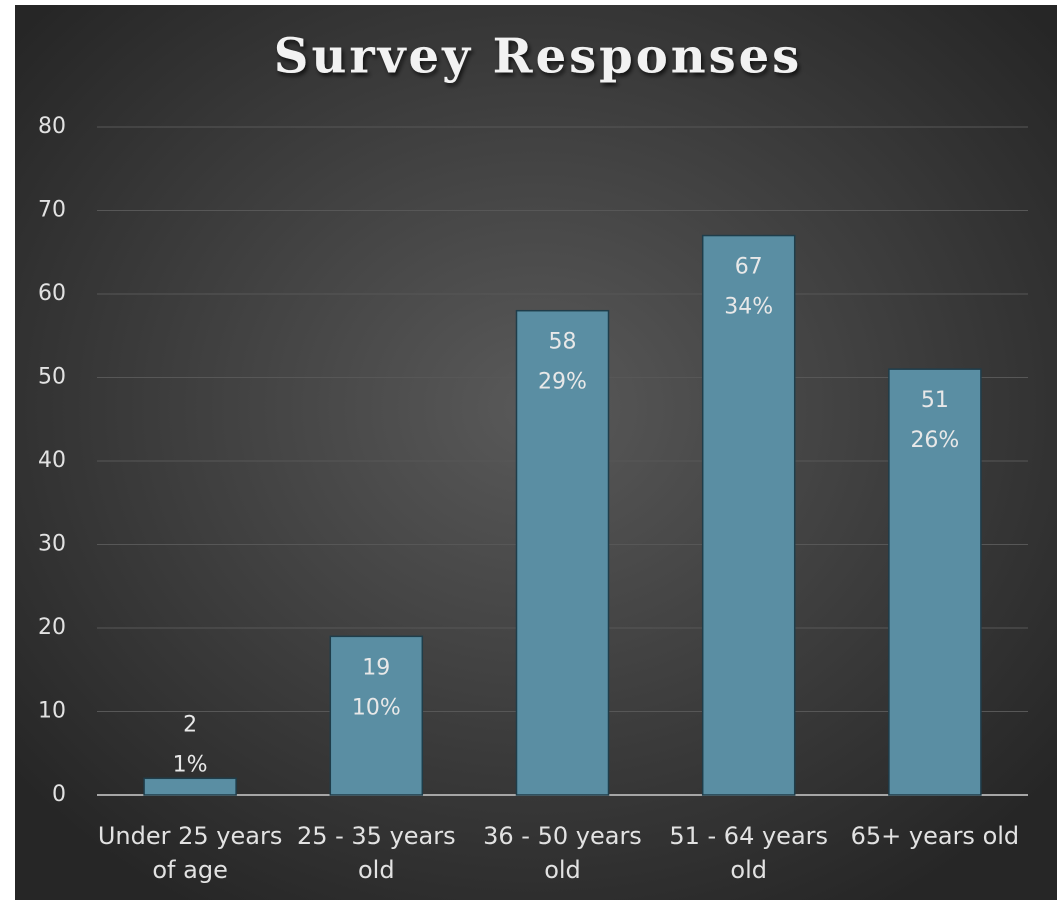  I want to click on y-tick-label: 50, so click(52, 377).